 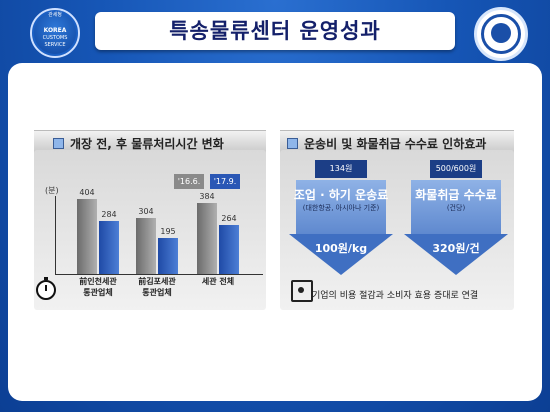 I want to click on page-title: 특송물류센터 운영성과, so click(x=275, y=31).